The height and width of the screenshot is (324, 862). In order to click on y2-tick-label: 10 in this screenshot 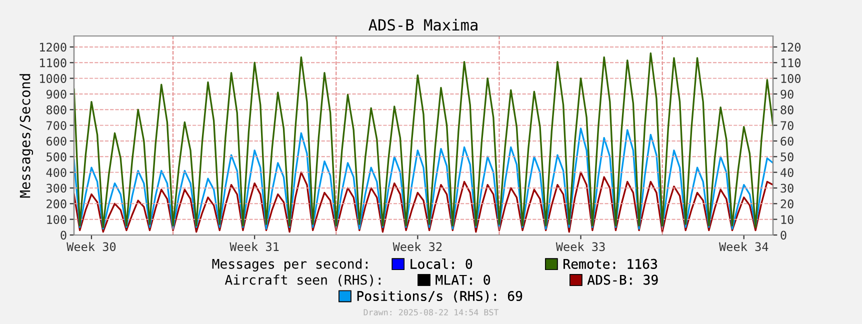, I will do `click(787, 219)`.